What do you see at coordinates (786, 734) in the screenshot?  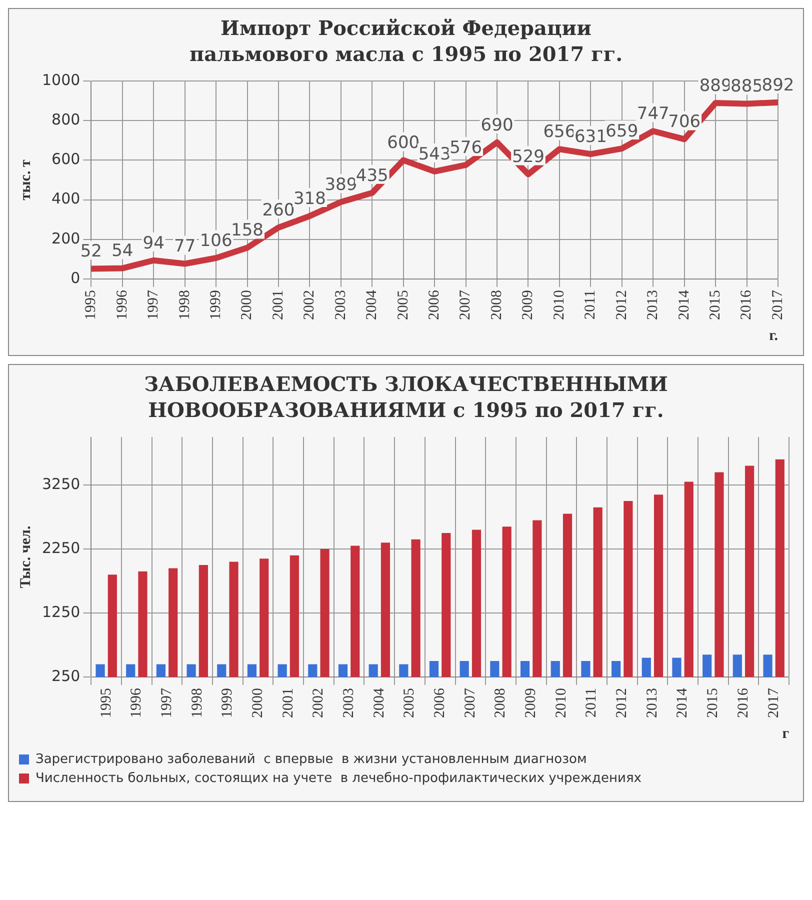 I see `x-axis-title: г` at bounding box center [786, 734].